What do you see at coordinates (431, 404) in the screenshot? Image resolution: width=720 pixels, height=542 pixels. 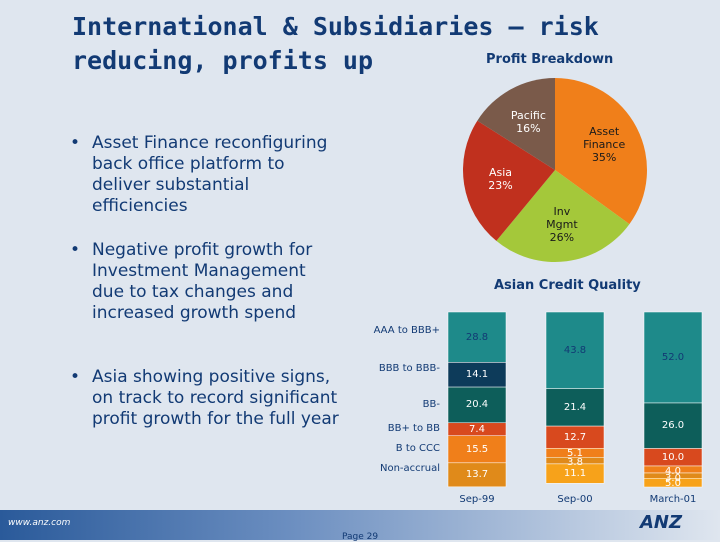 I see `series-label-bb: BB-` at bounding box center [431, 404].